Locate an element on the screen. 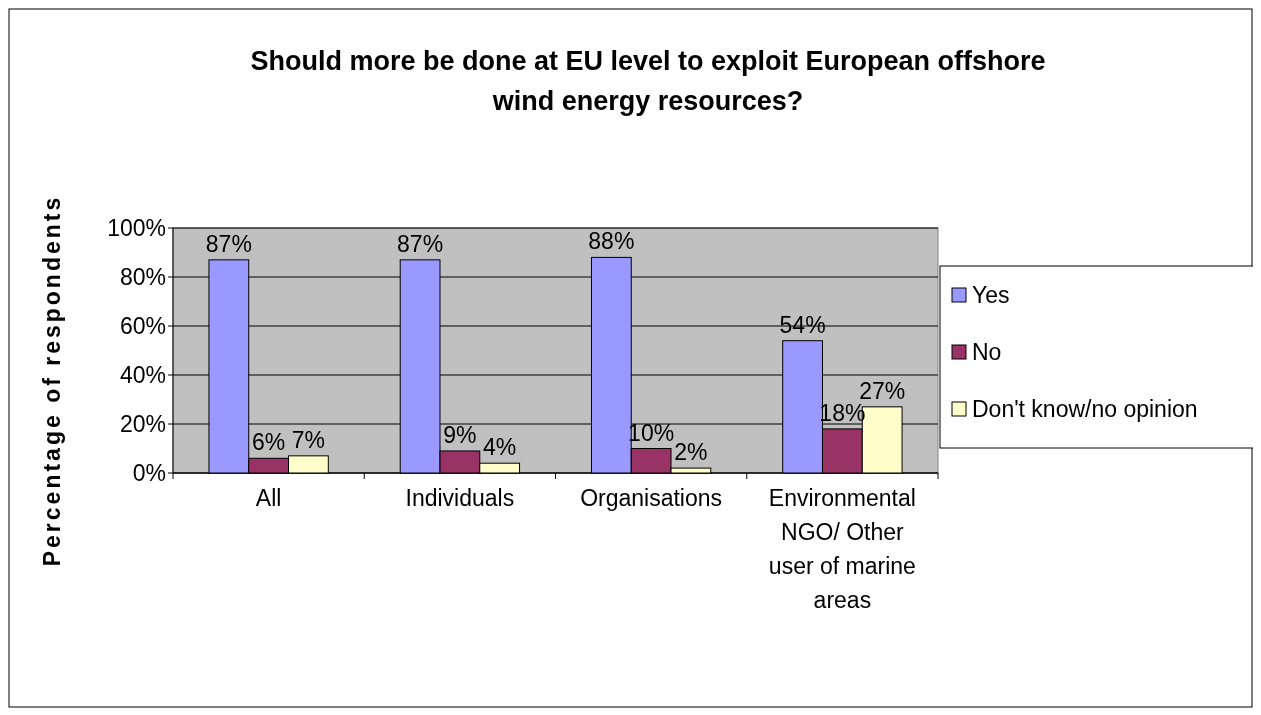  x-tick-label: Environmental NGO/ Other user of marine areas is located at coordinates (842, 549).